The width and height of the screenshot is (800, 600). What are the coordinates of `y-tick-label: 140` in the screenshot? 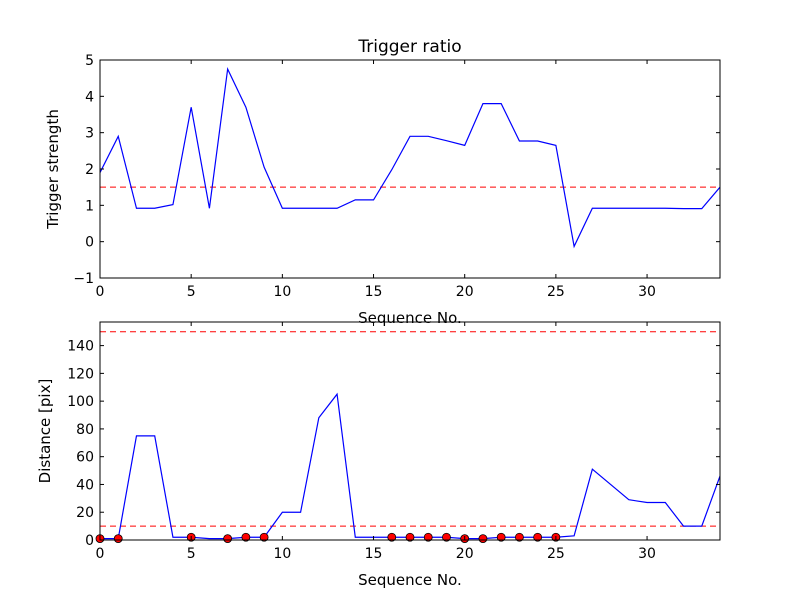 It's located at (80, 347).